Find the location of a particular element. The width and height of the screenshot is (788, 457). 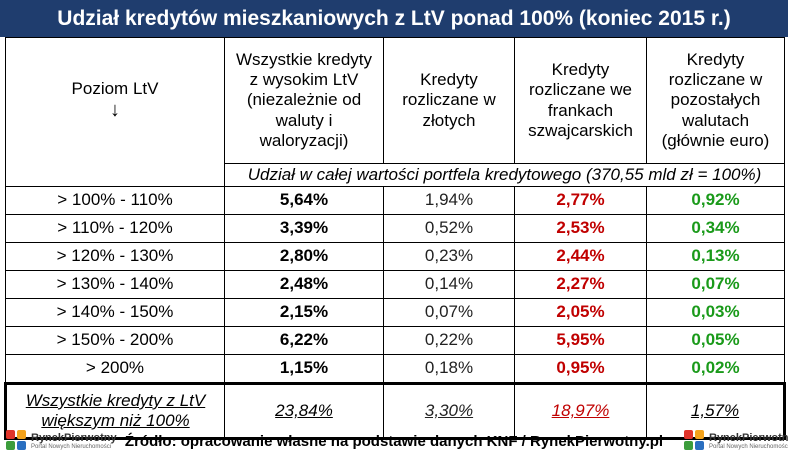

other-loans-cell: 0,05% is located at coordinates (715, 340).